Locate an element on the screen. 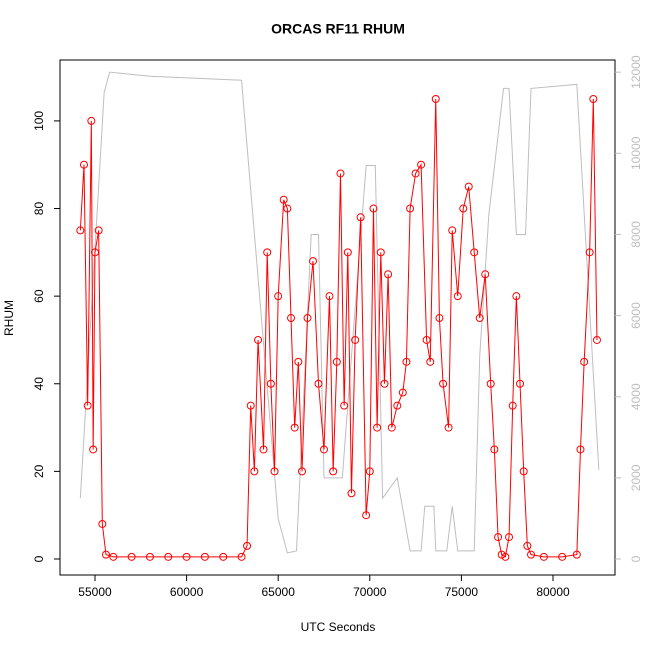  y-tick-label: 0 is located at coordinates (39, 558).